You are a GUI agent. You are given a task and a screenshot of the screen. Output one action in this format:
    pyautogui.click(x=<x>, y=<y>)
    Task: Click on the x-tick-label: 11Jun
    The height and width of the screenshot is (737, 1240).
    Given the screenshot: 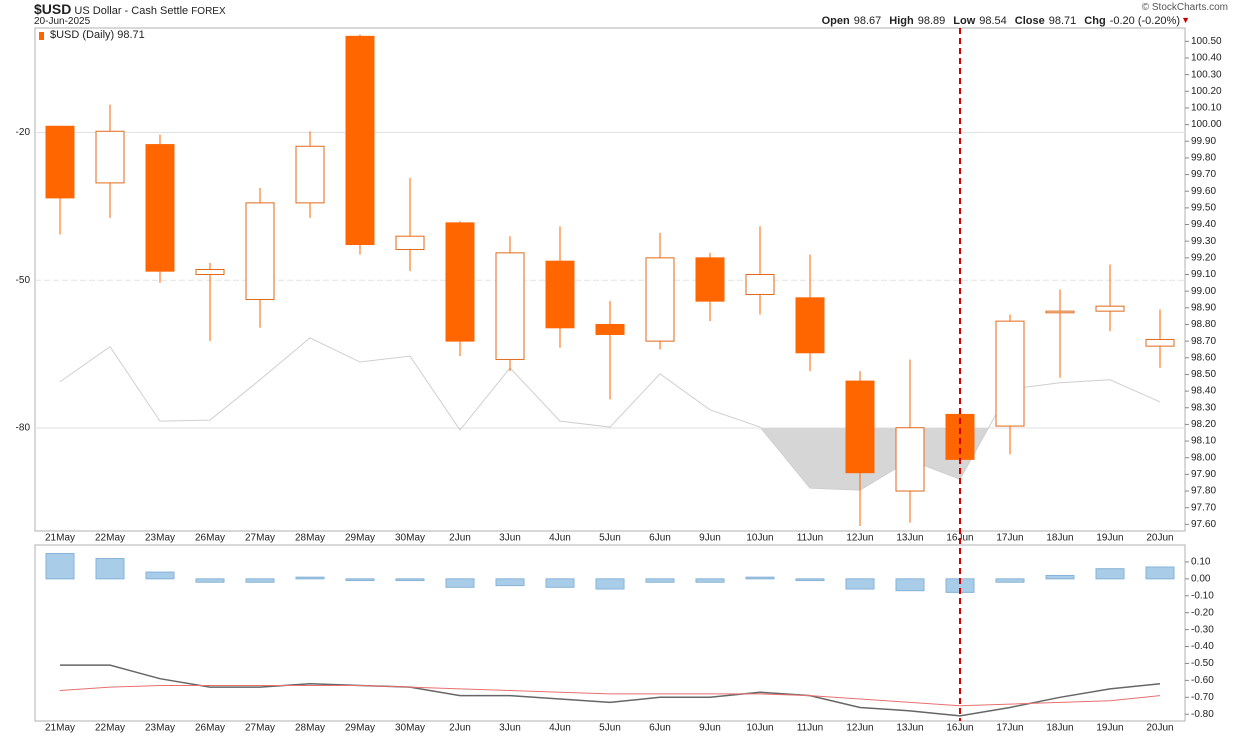 What is the action you would take?
    pyautogui.click(x=810, y=538)
    